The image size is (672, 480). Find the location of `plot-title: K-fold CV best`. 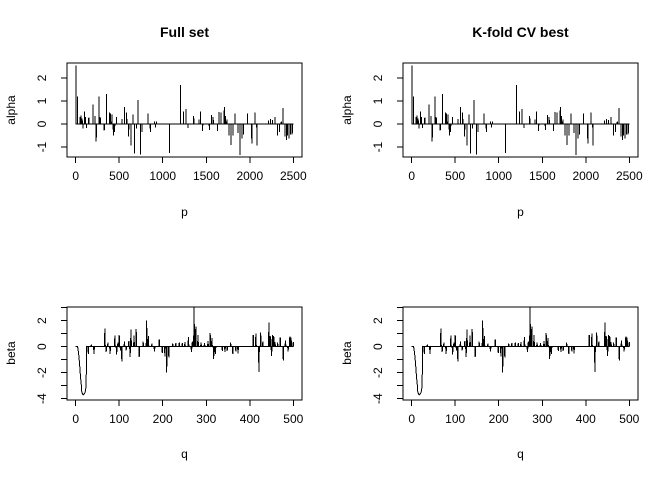

plot-title: K-fold CV best is located at coordinates (520, 32).